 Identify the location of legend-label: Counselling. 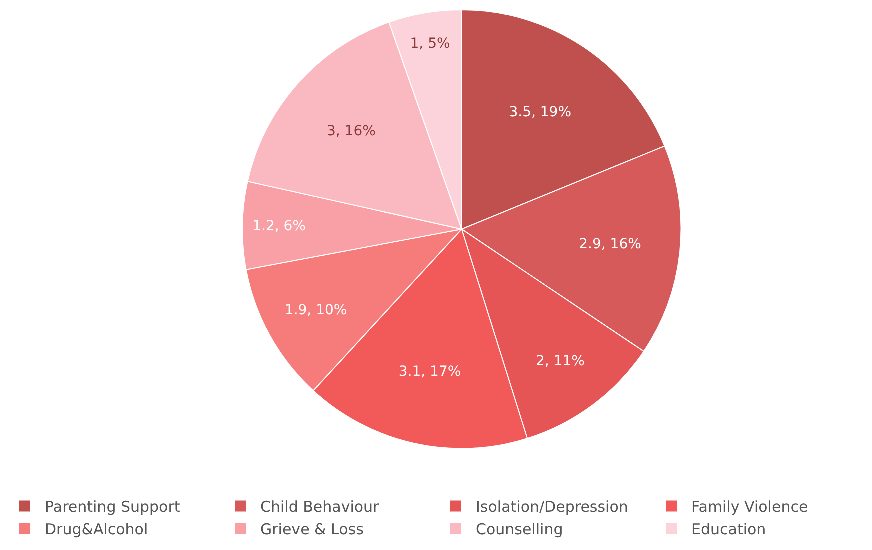
(520, 529).